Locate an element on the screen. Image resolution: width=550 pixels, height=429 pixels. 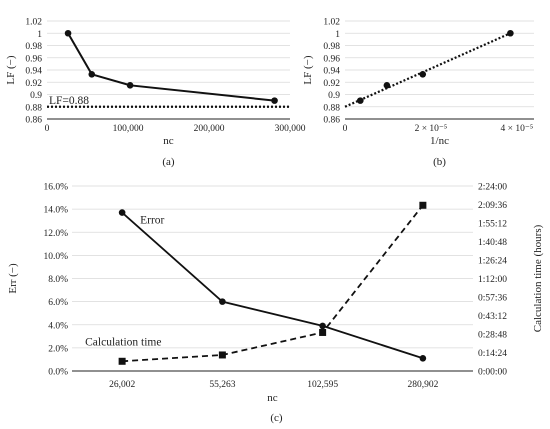
panel-label: (a) is located at coordinates (168, 162).